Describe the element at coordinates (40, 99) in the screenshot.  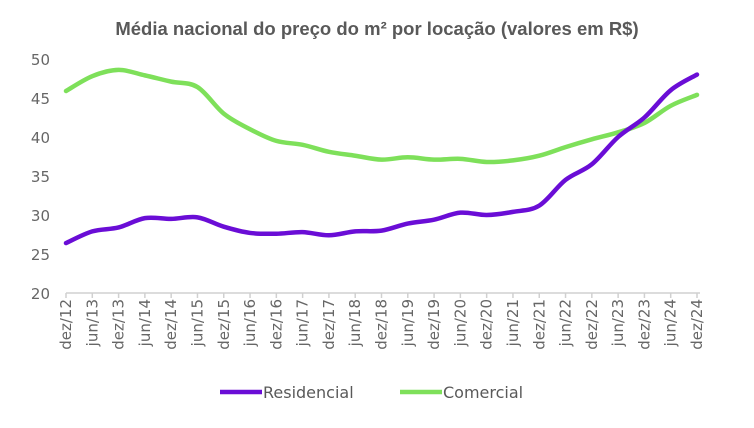
I see `y-tick-label: 45` at that location.